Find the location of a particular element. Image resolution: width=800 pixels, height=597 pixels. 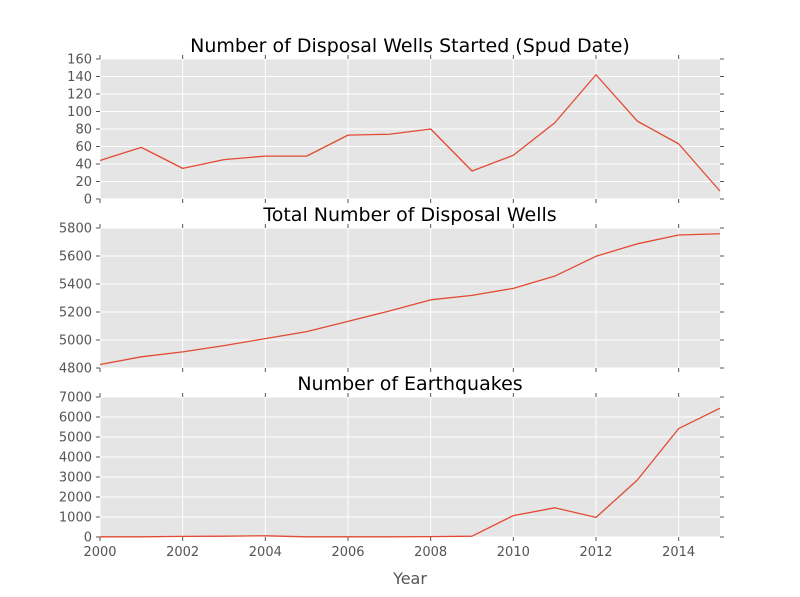

subplot-title: Number of Earthquakes is located at coordinates (409, 384).